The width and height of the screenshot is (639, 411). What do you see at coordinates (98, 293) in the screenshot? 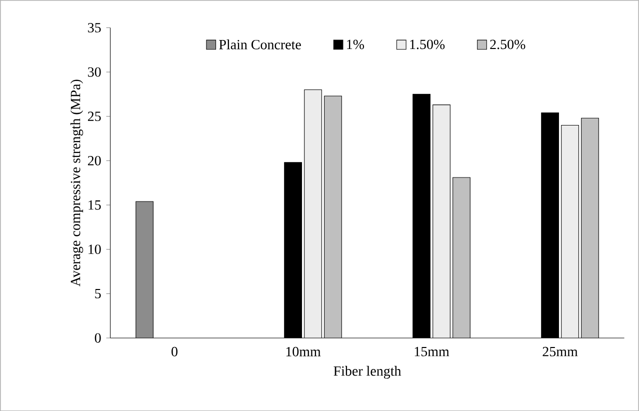
I see `y-tick-label: 5` at bounding box center [98, 293].